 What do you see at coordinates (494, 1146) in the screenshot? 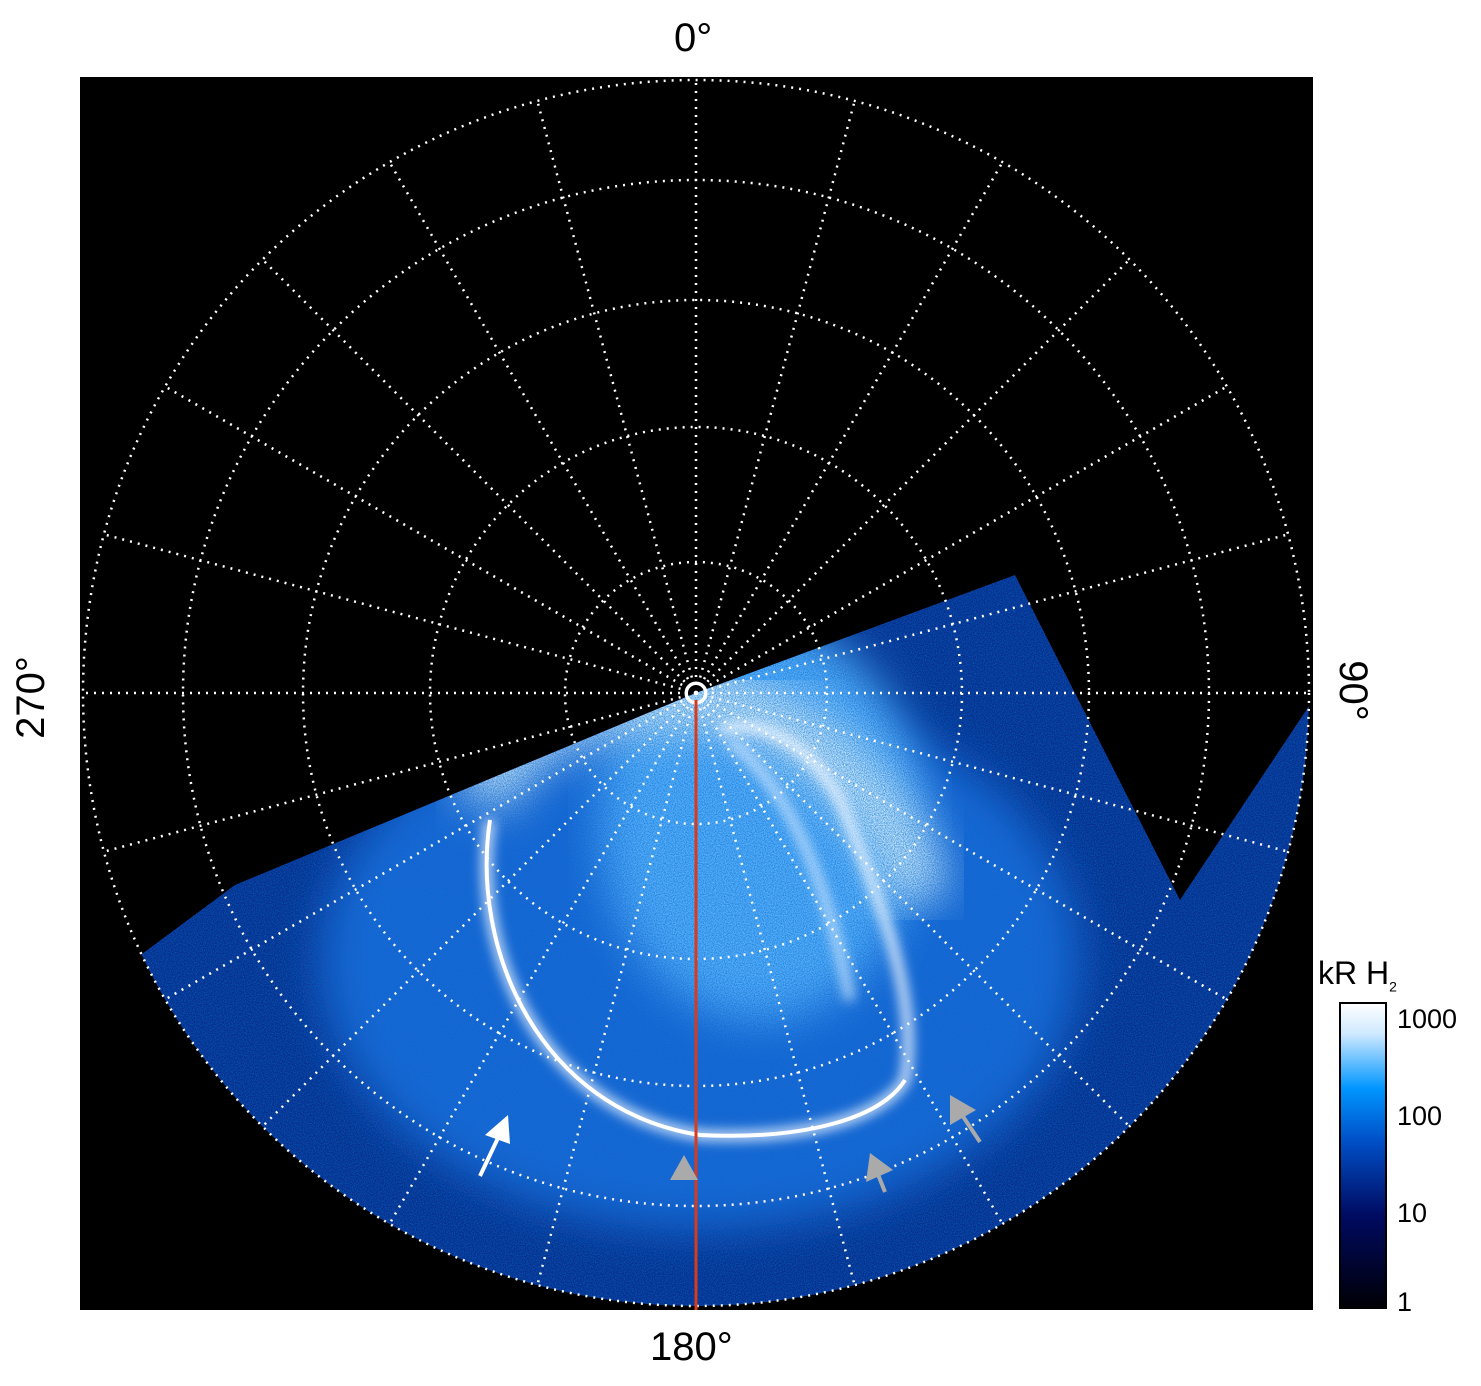
I see `arrow-white` at bounding box center [494, 1146].